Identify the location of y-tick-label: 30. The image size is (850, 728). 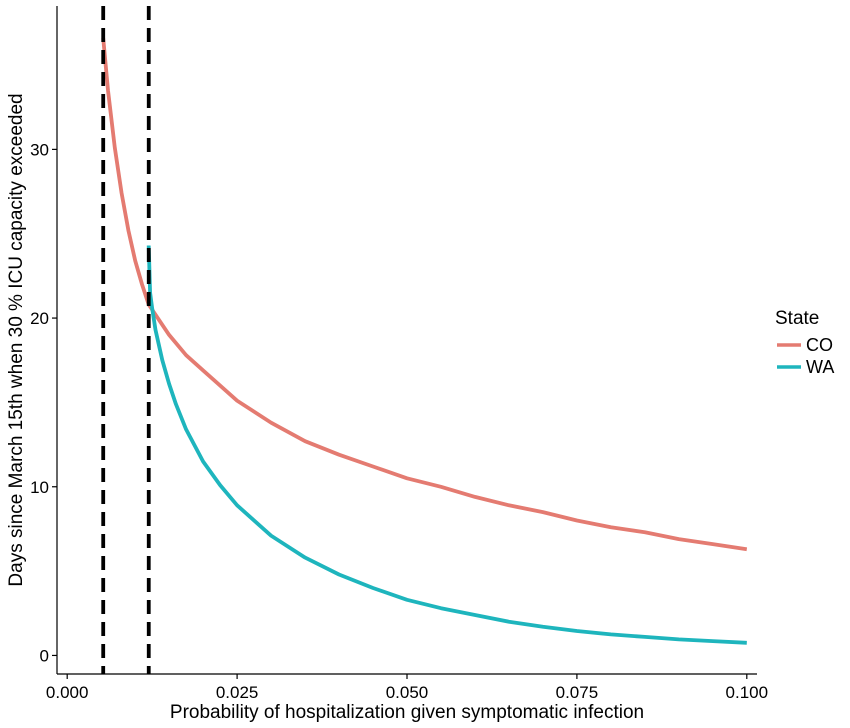
(39, 149).